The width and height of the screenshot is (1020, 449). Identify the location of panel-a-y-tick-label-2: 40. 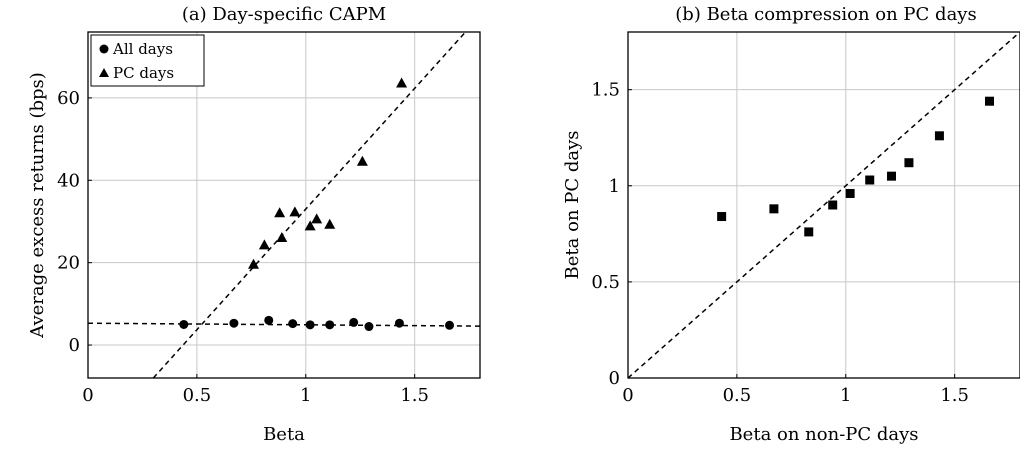
(68, 180).